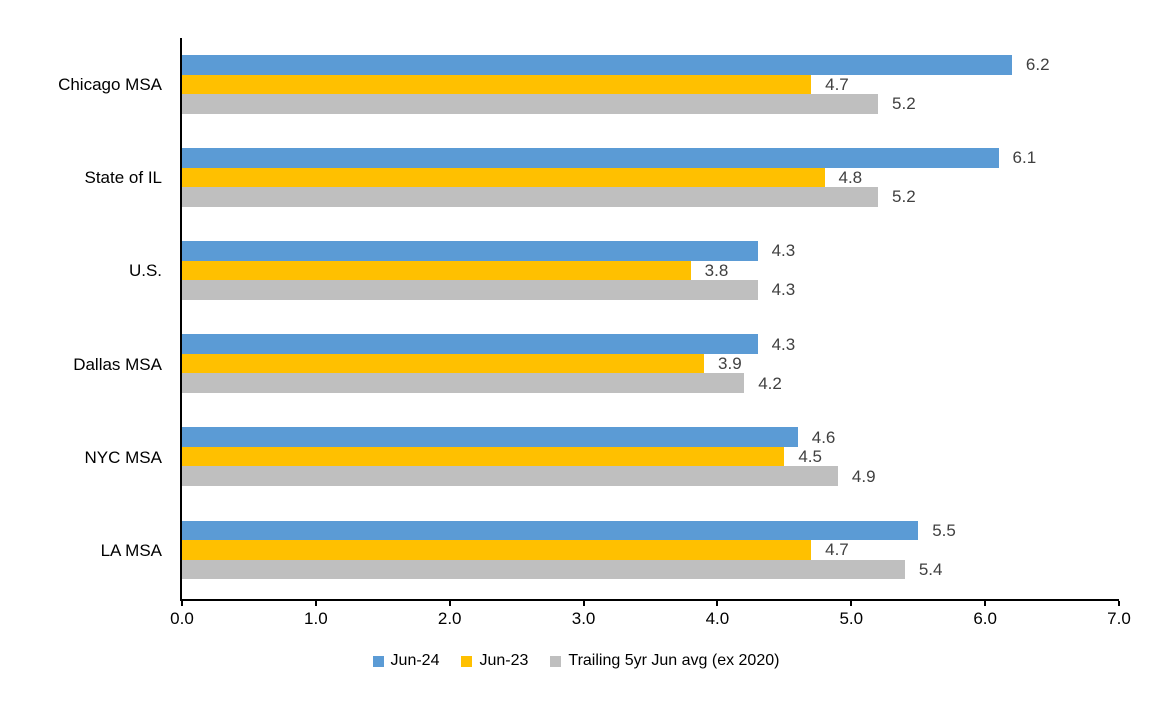 The width and height of the screenshot is (1152, 707). I want to click on bar-jun-24-dallas-msa, so click(470, 344).